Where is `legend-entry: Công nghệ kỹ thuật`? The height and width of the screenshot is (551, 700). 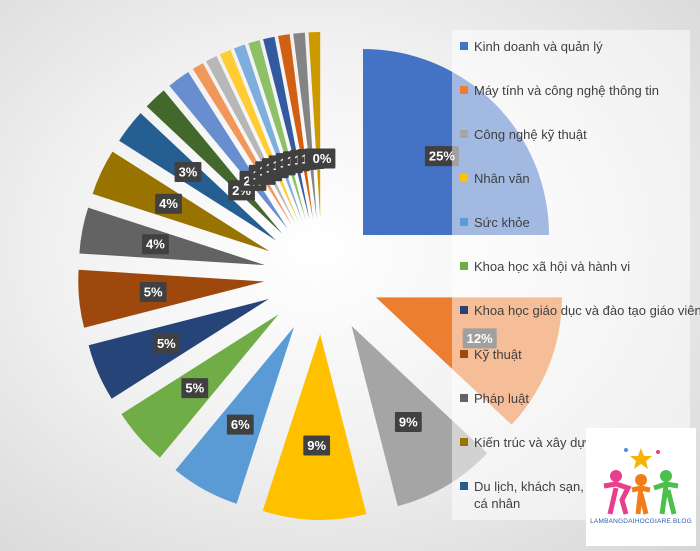 legend-entry: Công nghệ kỹ thuật is located at coordinates (580, 134).